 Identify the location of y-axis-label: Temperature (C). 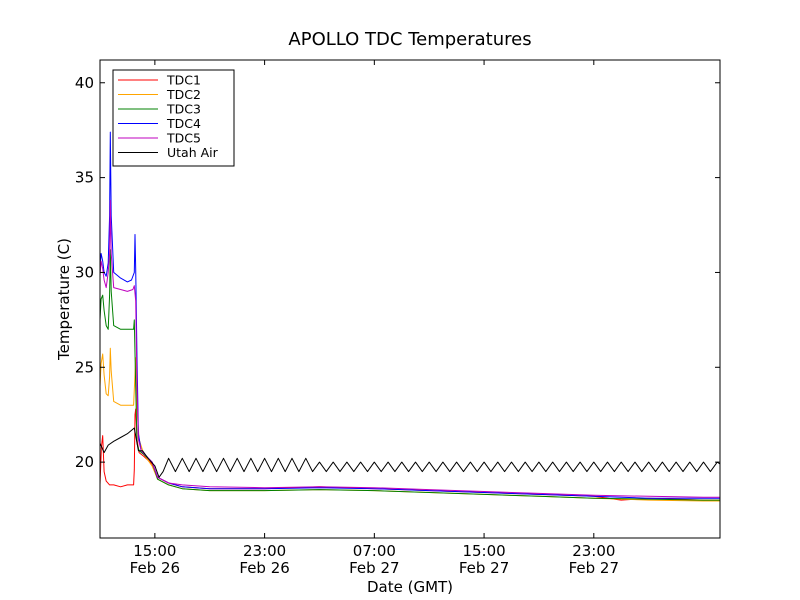
(64, 299).